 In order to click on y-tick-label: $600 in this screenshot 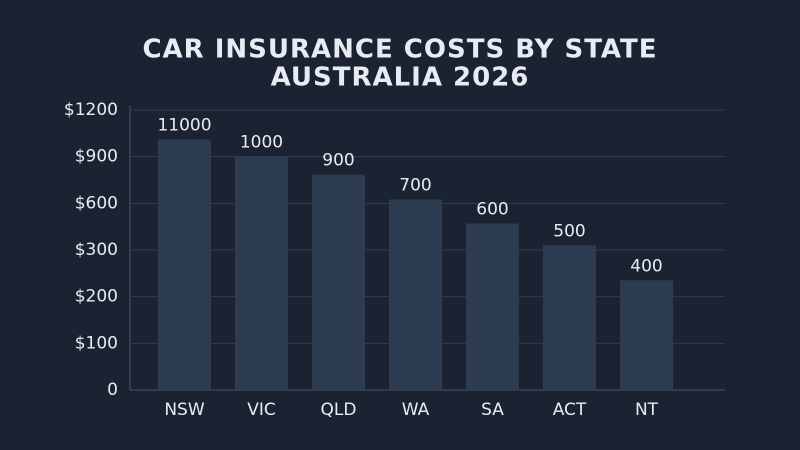, I will do `click(96, 203)`.